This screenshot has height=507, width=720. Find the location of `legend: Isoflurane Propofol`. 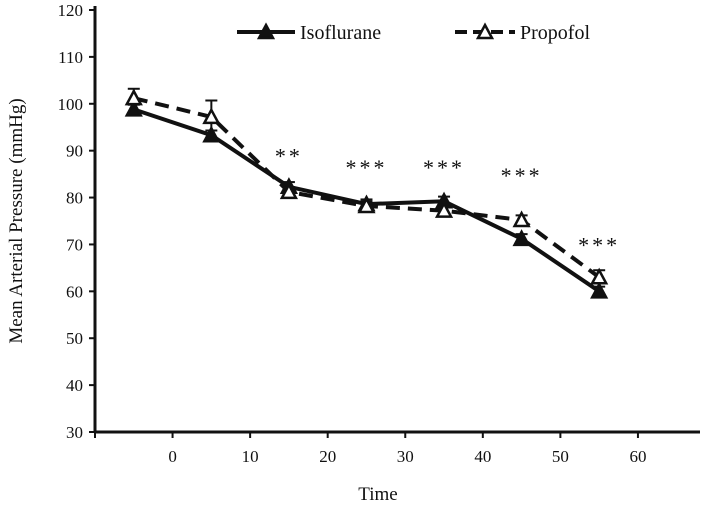

legend: Isoflurane Propofol is located at coordinates (413, 33).